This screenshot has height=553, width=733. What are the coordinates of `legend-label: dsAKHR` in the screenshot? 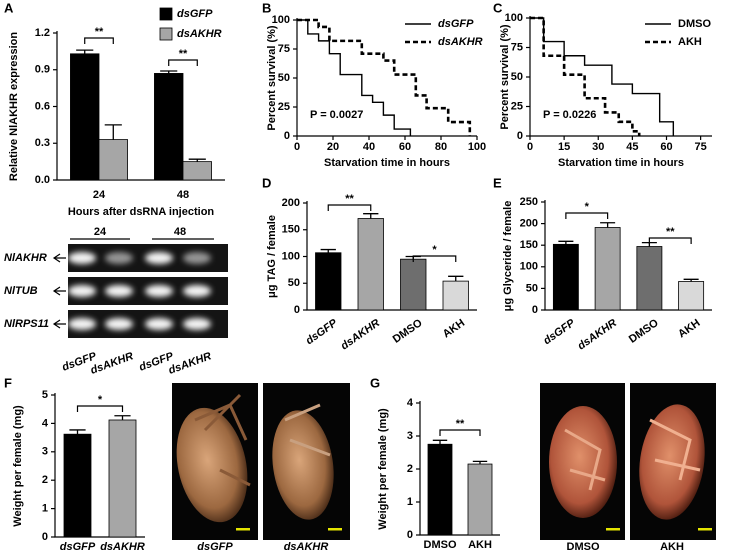 It's located at (460, 42).